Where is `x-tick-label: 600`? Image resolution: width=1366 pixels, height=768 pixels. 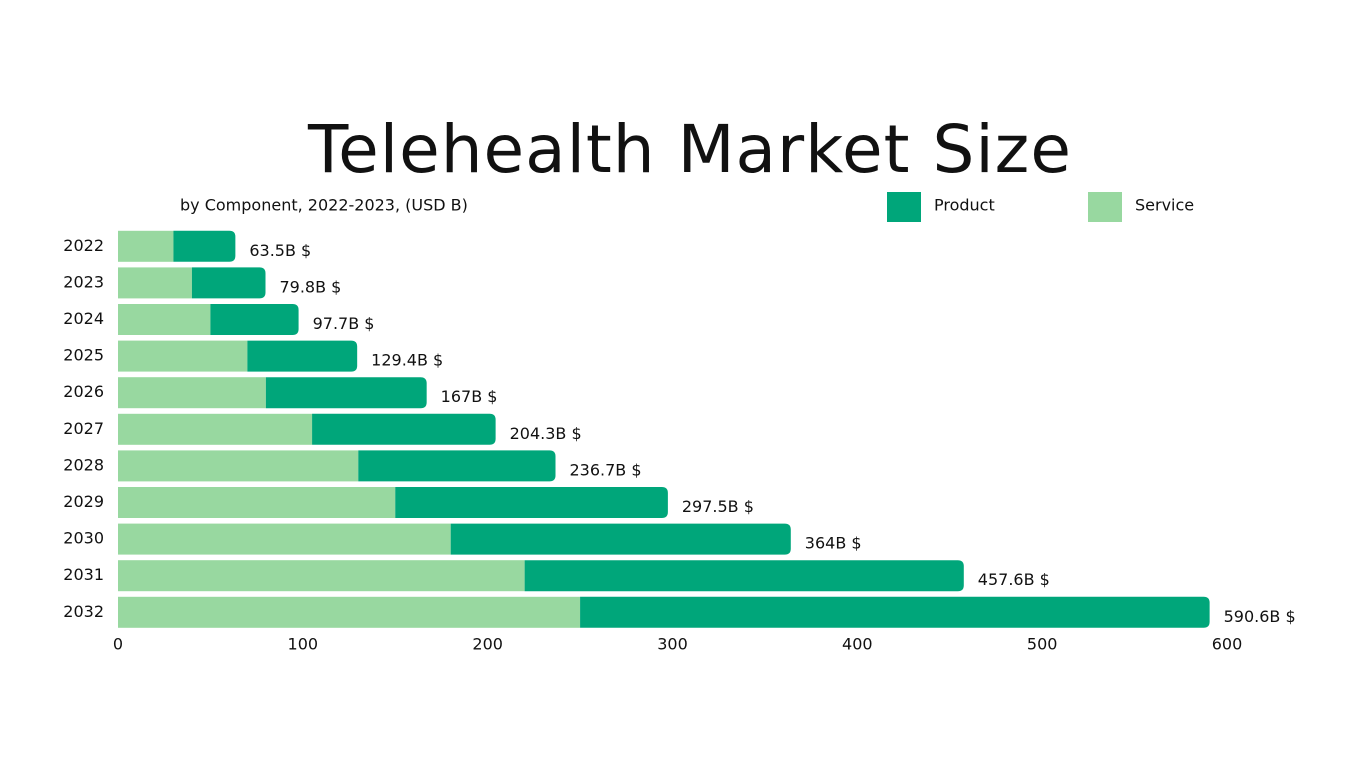 x-tick-label: 600 is located at coordinates (1227, 644).